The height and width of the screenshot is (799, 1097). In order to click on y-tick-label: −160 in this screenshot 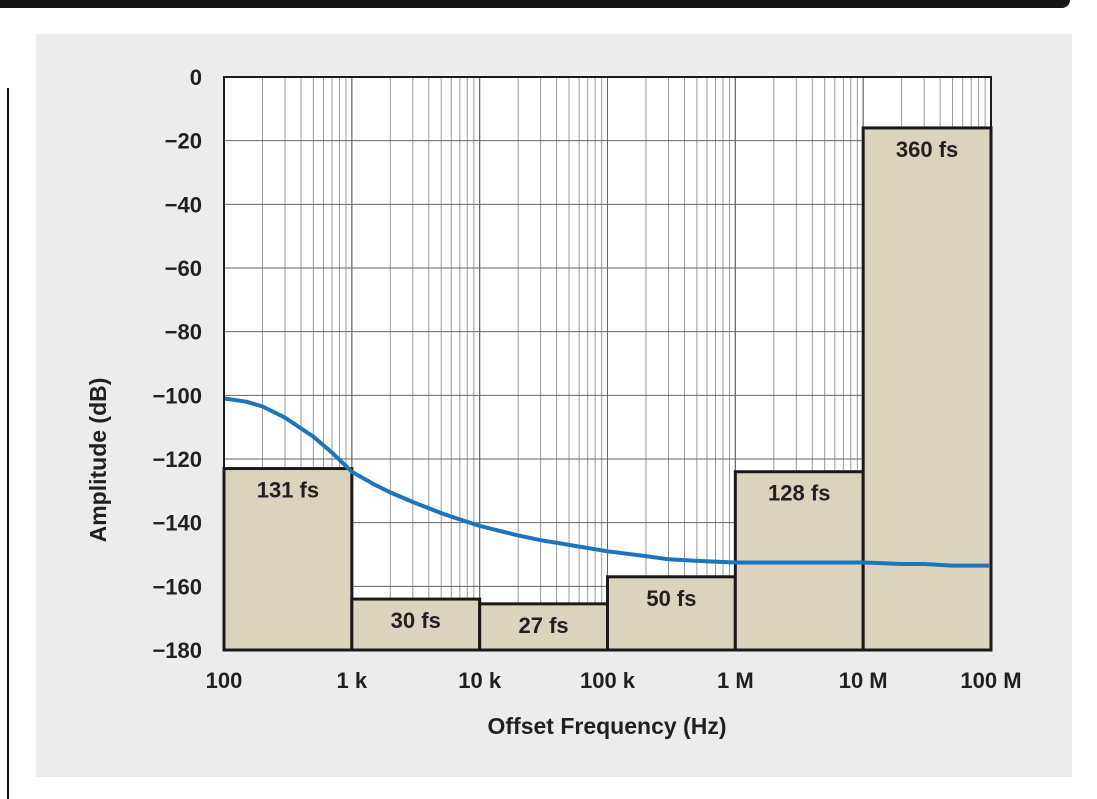, I will do `click(177, 586)`.